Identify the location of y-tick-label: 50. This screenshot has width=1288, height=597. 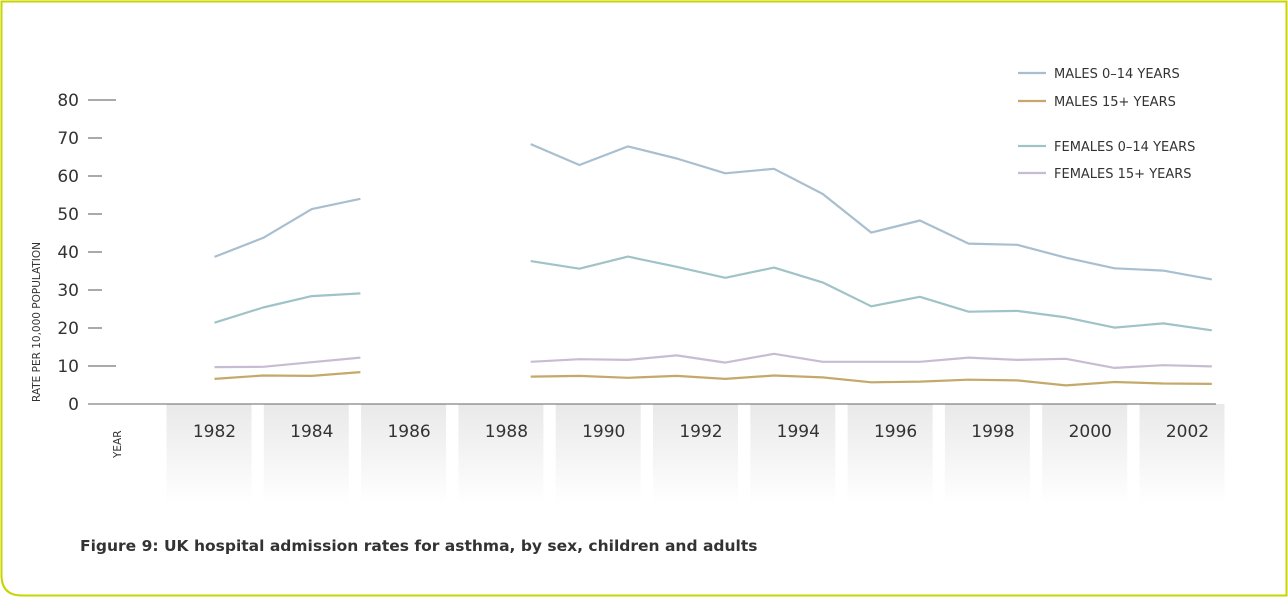
(68, 215).